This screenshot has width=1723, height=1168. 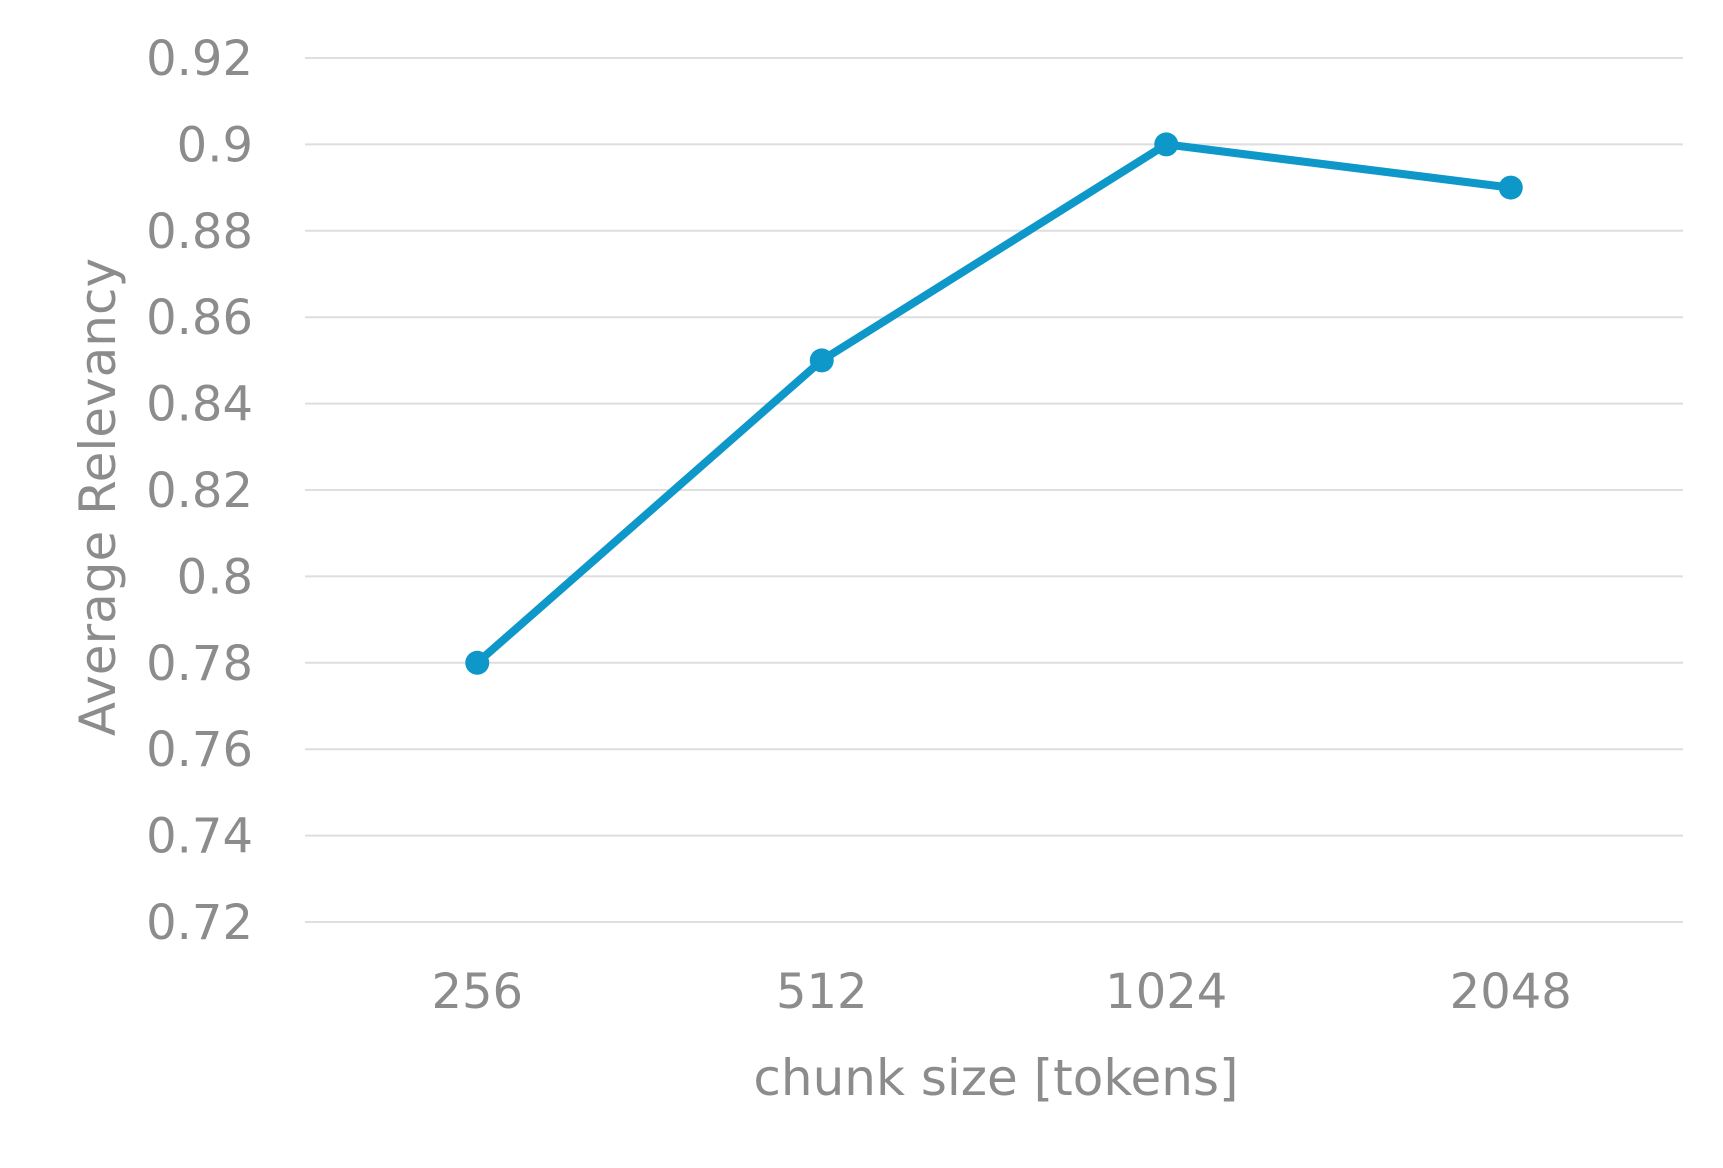 I want to click on y-tick-label: 0.8, so click(x=215, y=577).